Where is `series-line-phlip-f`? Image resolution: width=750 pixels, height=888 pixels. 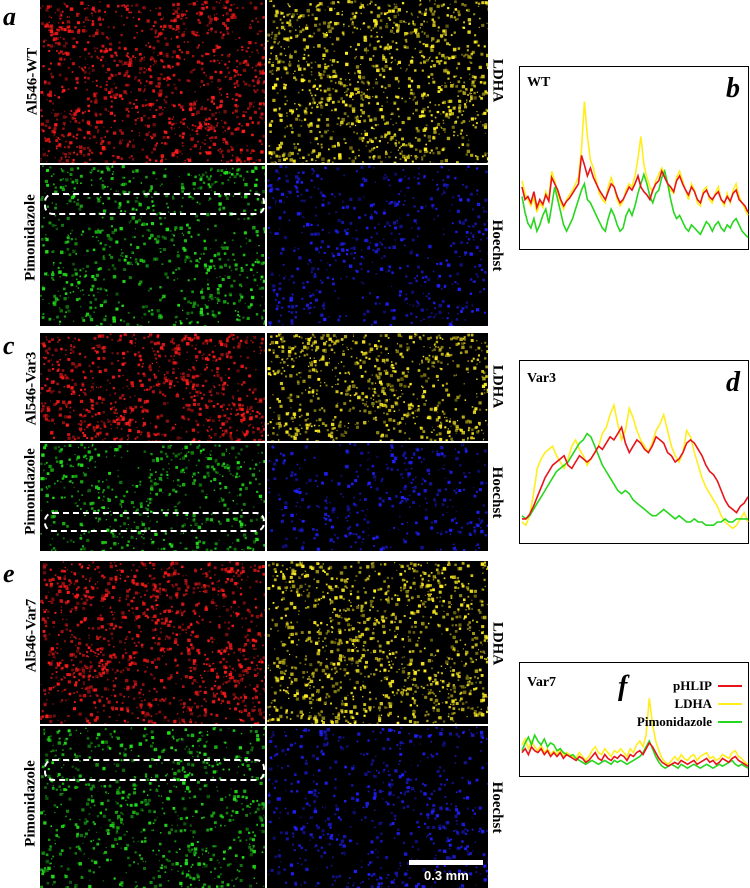 series-line-phlip-f is located at coordinates (635, 754).